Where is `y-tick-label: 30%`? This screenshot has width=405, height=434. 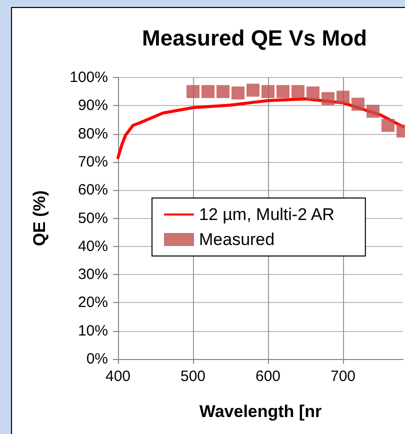
y-tick-label: 30% is located at coordinates (93, 275).